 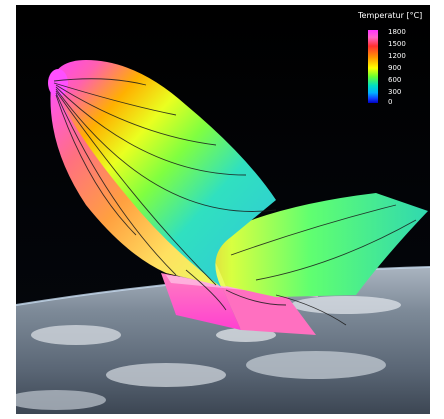 What do you see at coordinates (395, 80) in the screenshot?
I see `legend-tick-600: 600` at bounding box center [395, 80].